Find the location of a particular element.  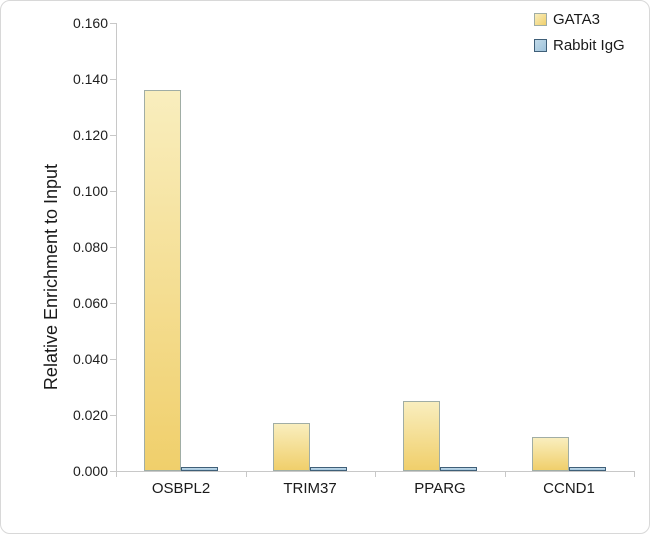

category-label-trim37: TRIM37 is located at coordinates (310, 488).